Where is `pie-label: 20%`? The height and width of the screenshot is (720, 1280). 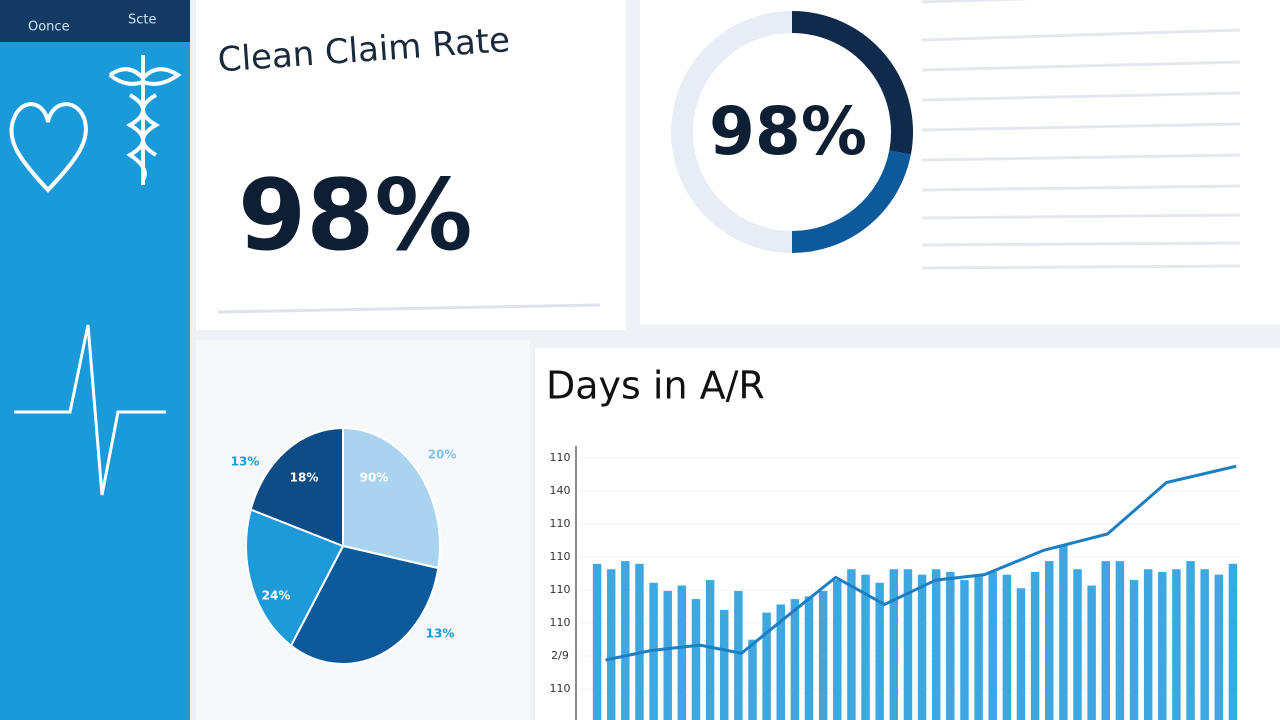
pie-label: 20% is located at coordinates (442, 455).